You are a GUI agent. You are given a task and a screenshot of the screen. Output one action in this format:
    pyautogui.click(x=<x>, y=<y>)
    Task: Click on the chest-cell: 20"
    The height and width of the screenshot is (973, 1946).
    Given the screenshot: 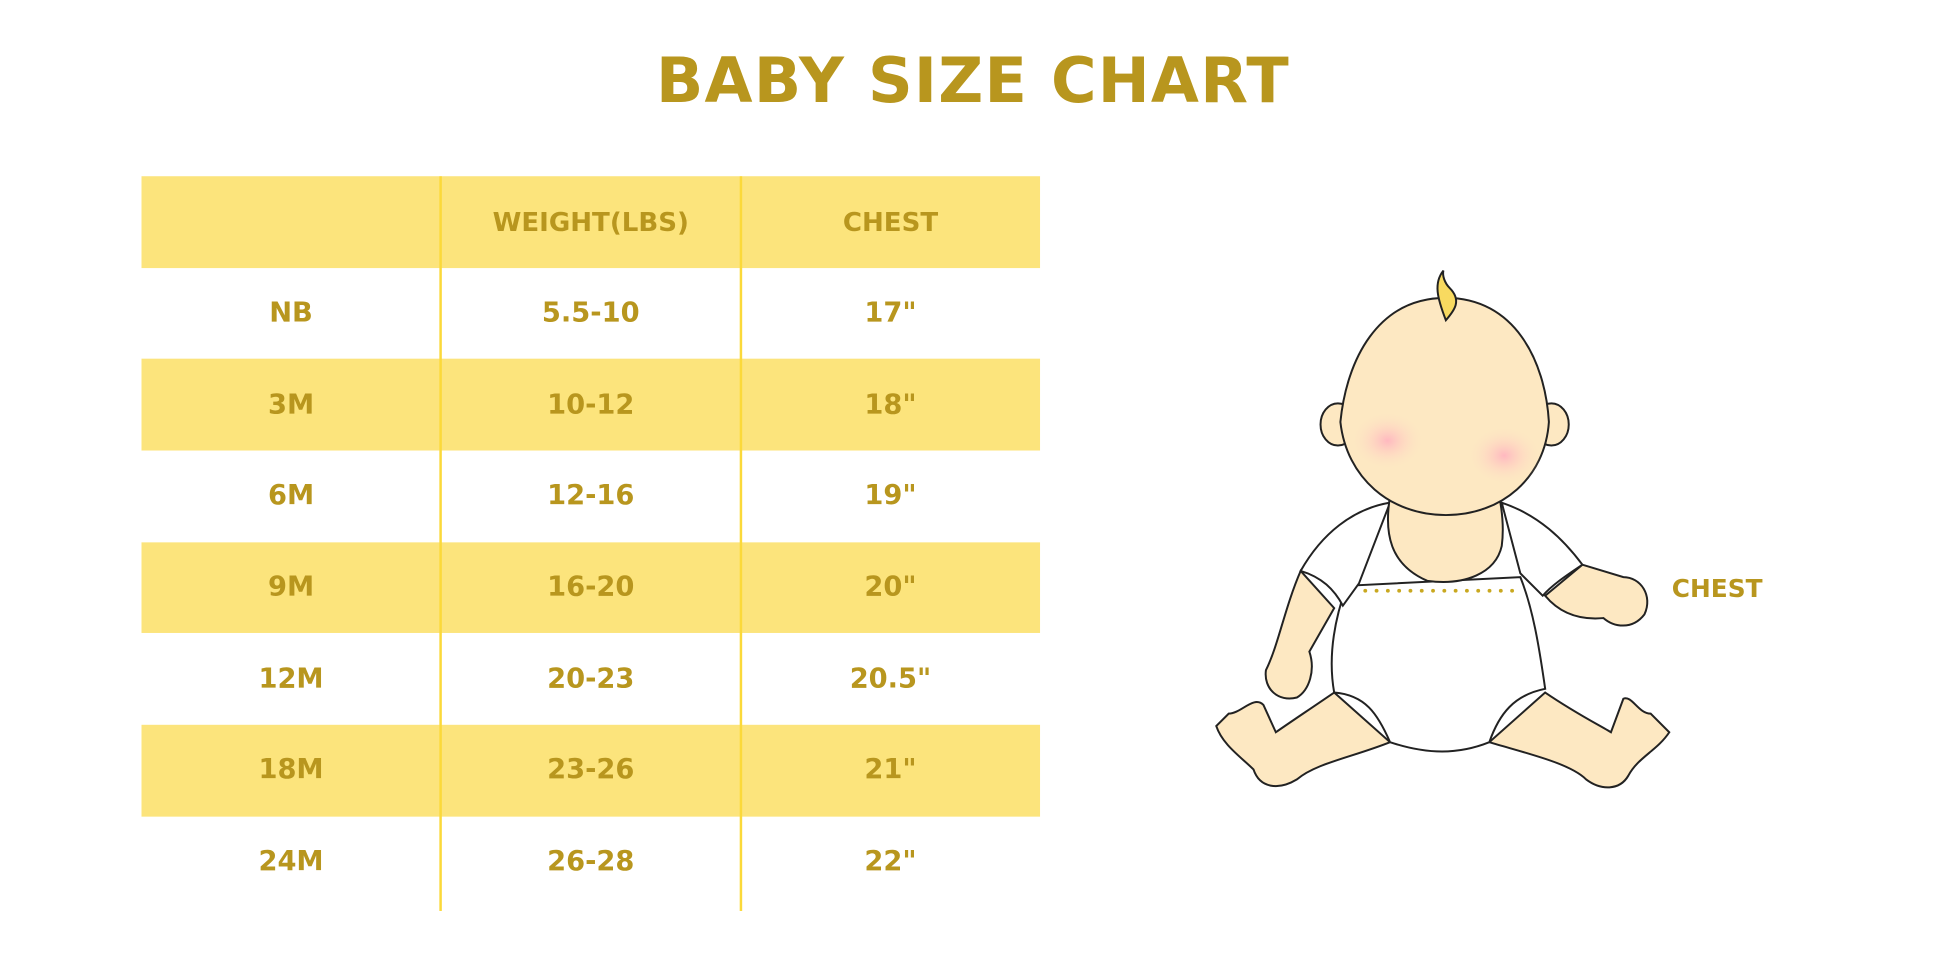 What is the action you would take?
    pyautogui.click(x=890, y=588)
    